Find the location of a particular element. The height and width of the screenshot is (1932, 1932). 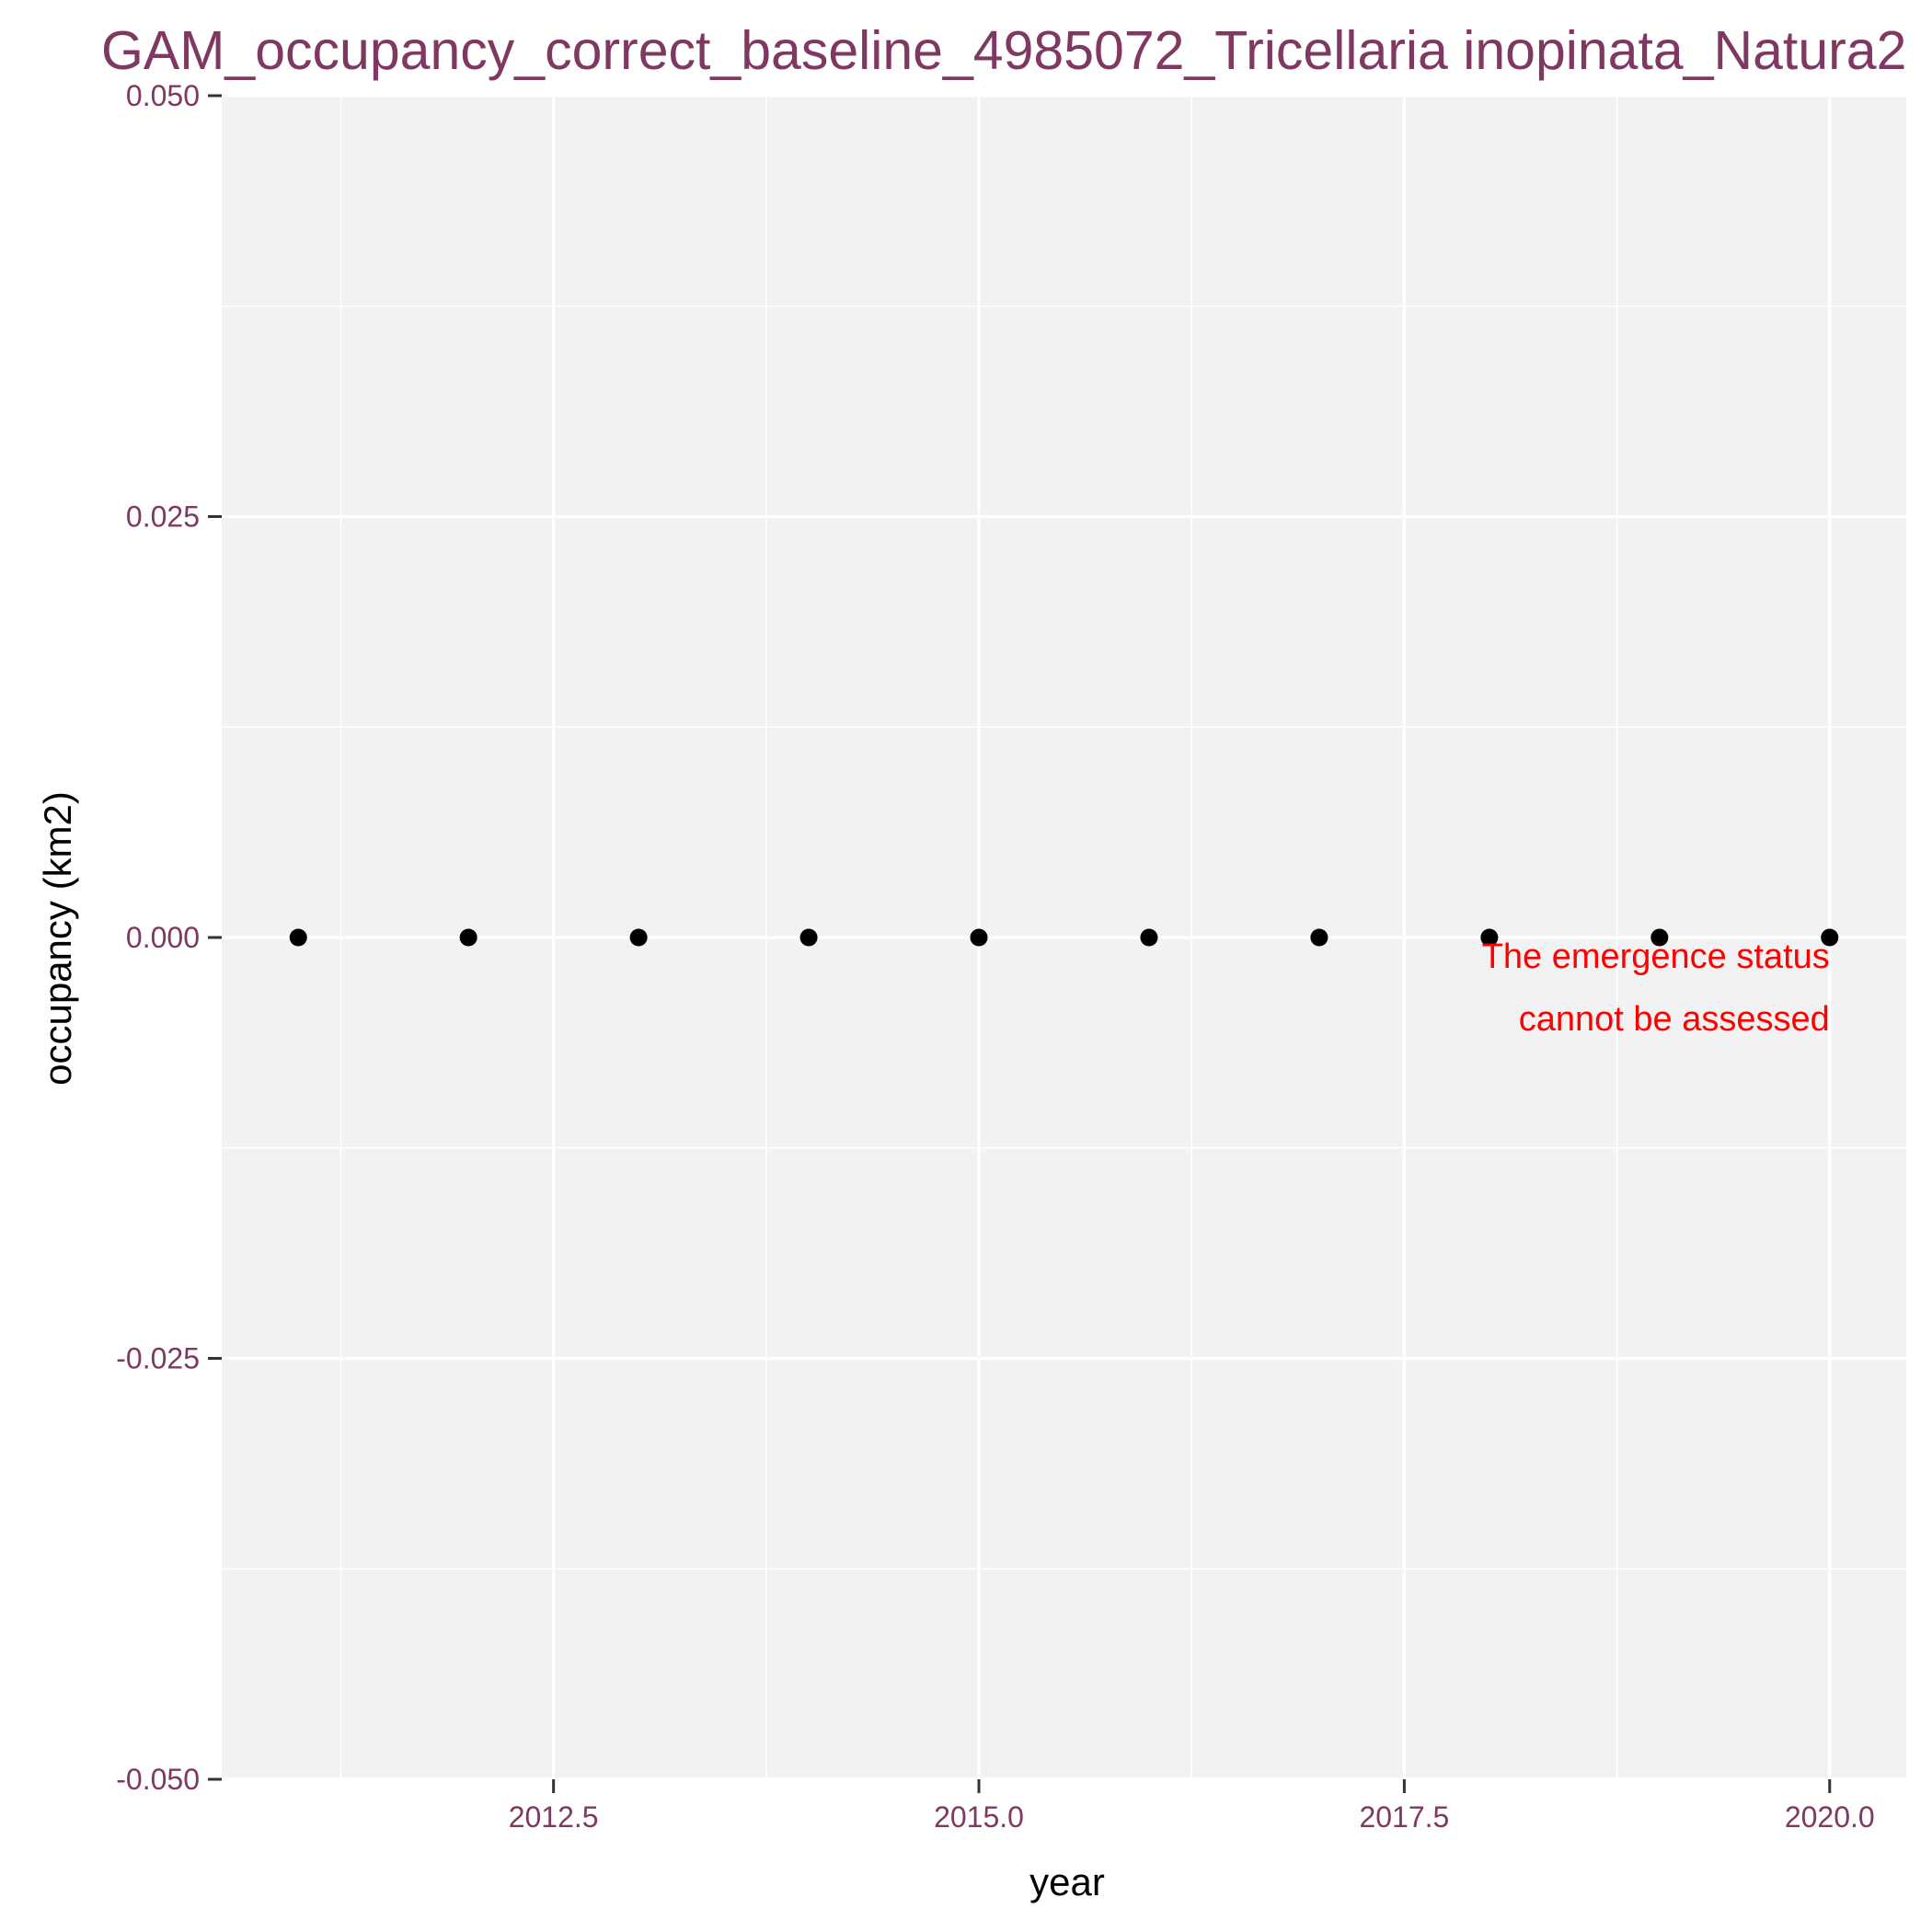

y-tick-label: 0.025 is located at coordinates (163, 517).